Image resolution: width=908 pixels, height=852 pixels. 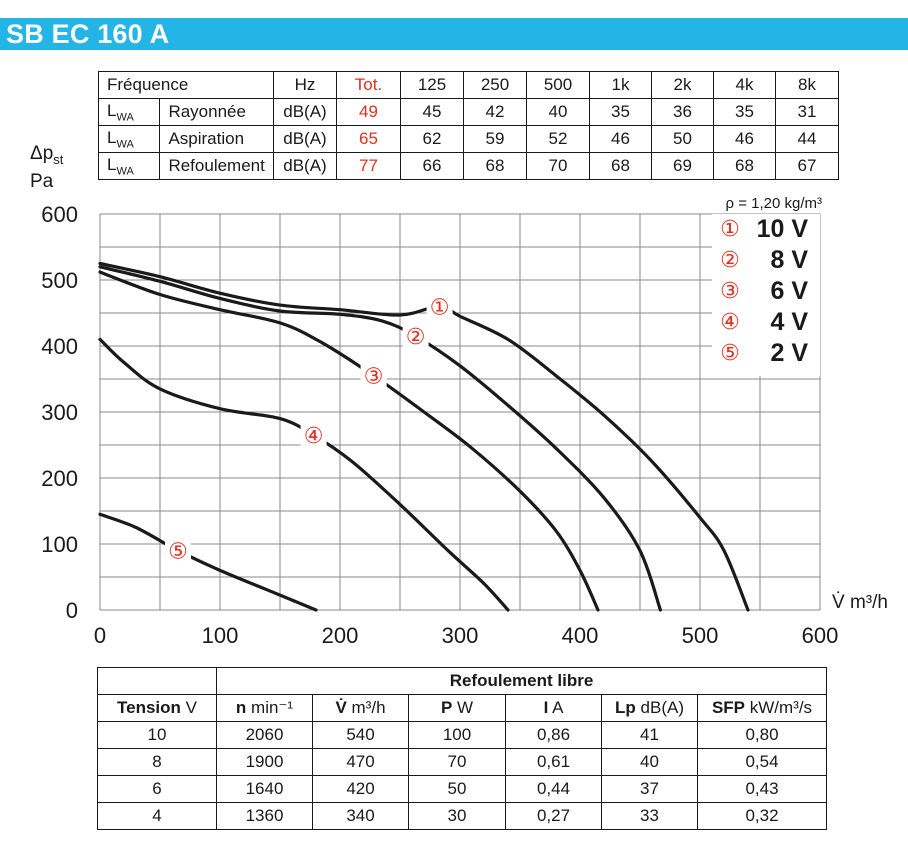 I want to click on column-header: P W, so click(x=457, y=708).